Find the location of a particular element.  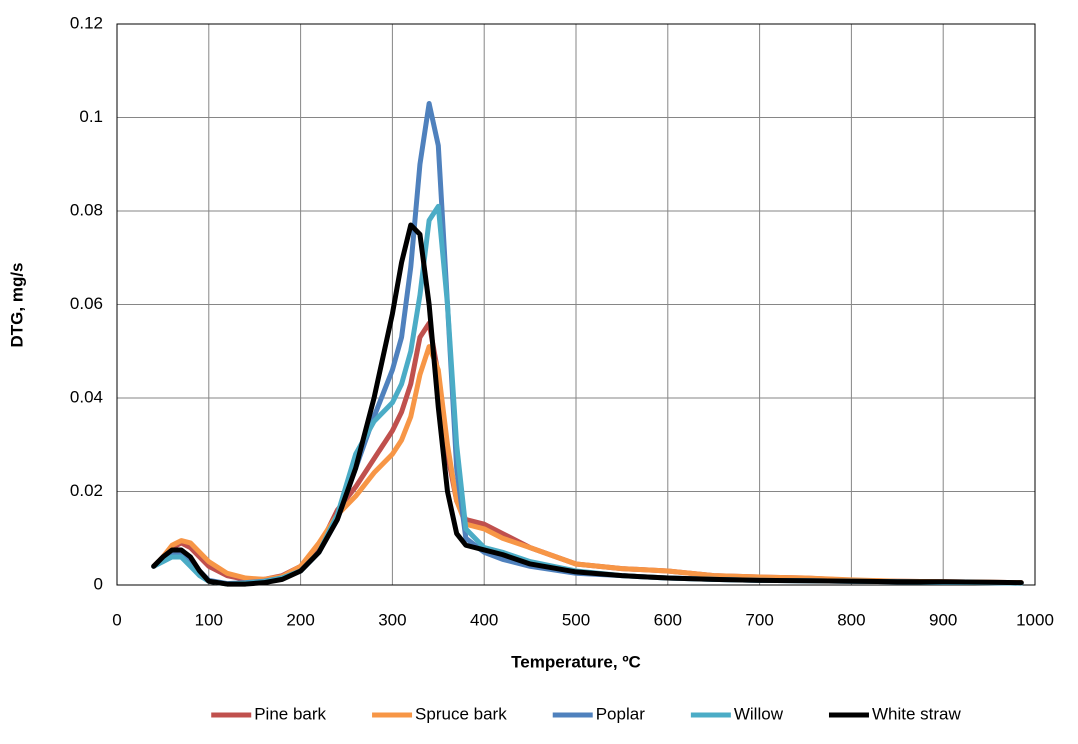

y-tick-label: 0.12 is located at coordinates (86, 22).